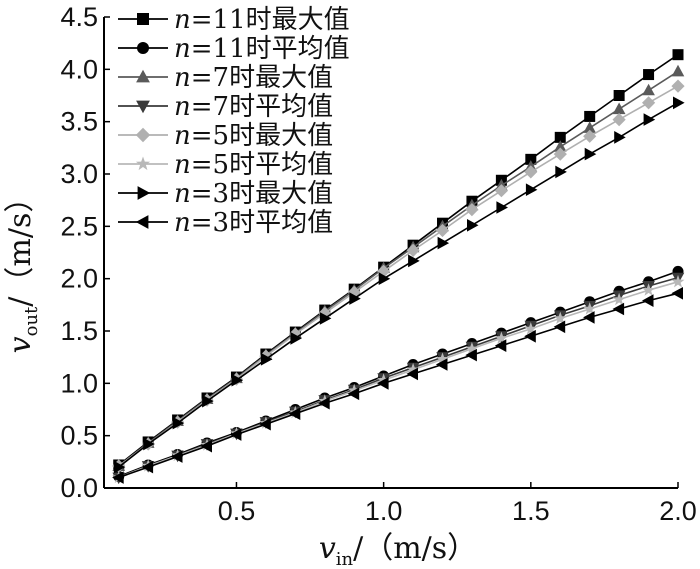 This screenshot has width=700, height=569. Describe the element at coordinates (79, 226) in the screenshot. I see `y-tick-label: 2.5` at that location.